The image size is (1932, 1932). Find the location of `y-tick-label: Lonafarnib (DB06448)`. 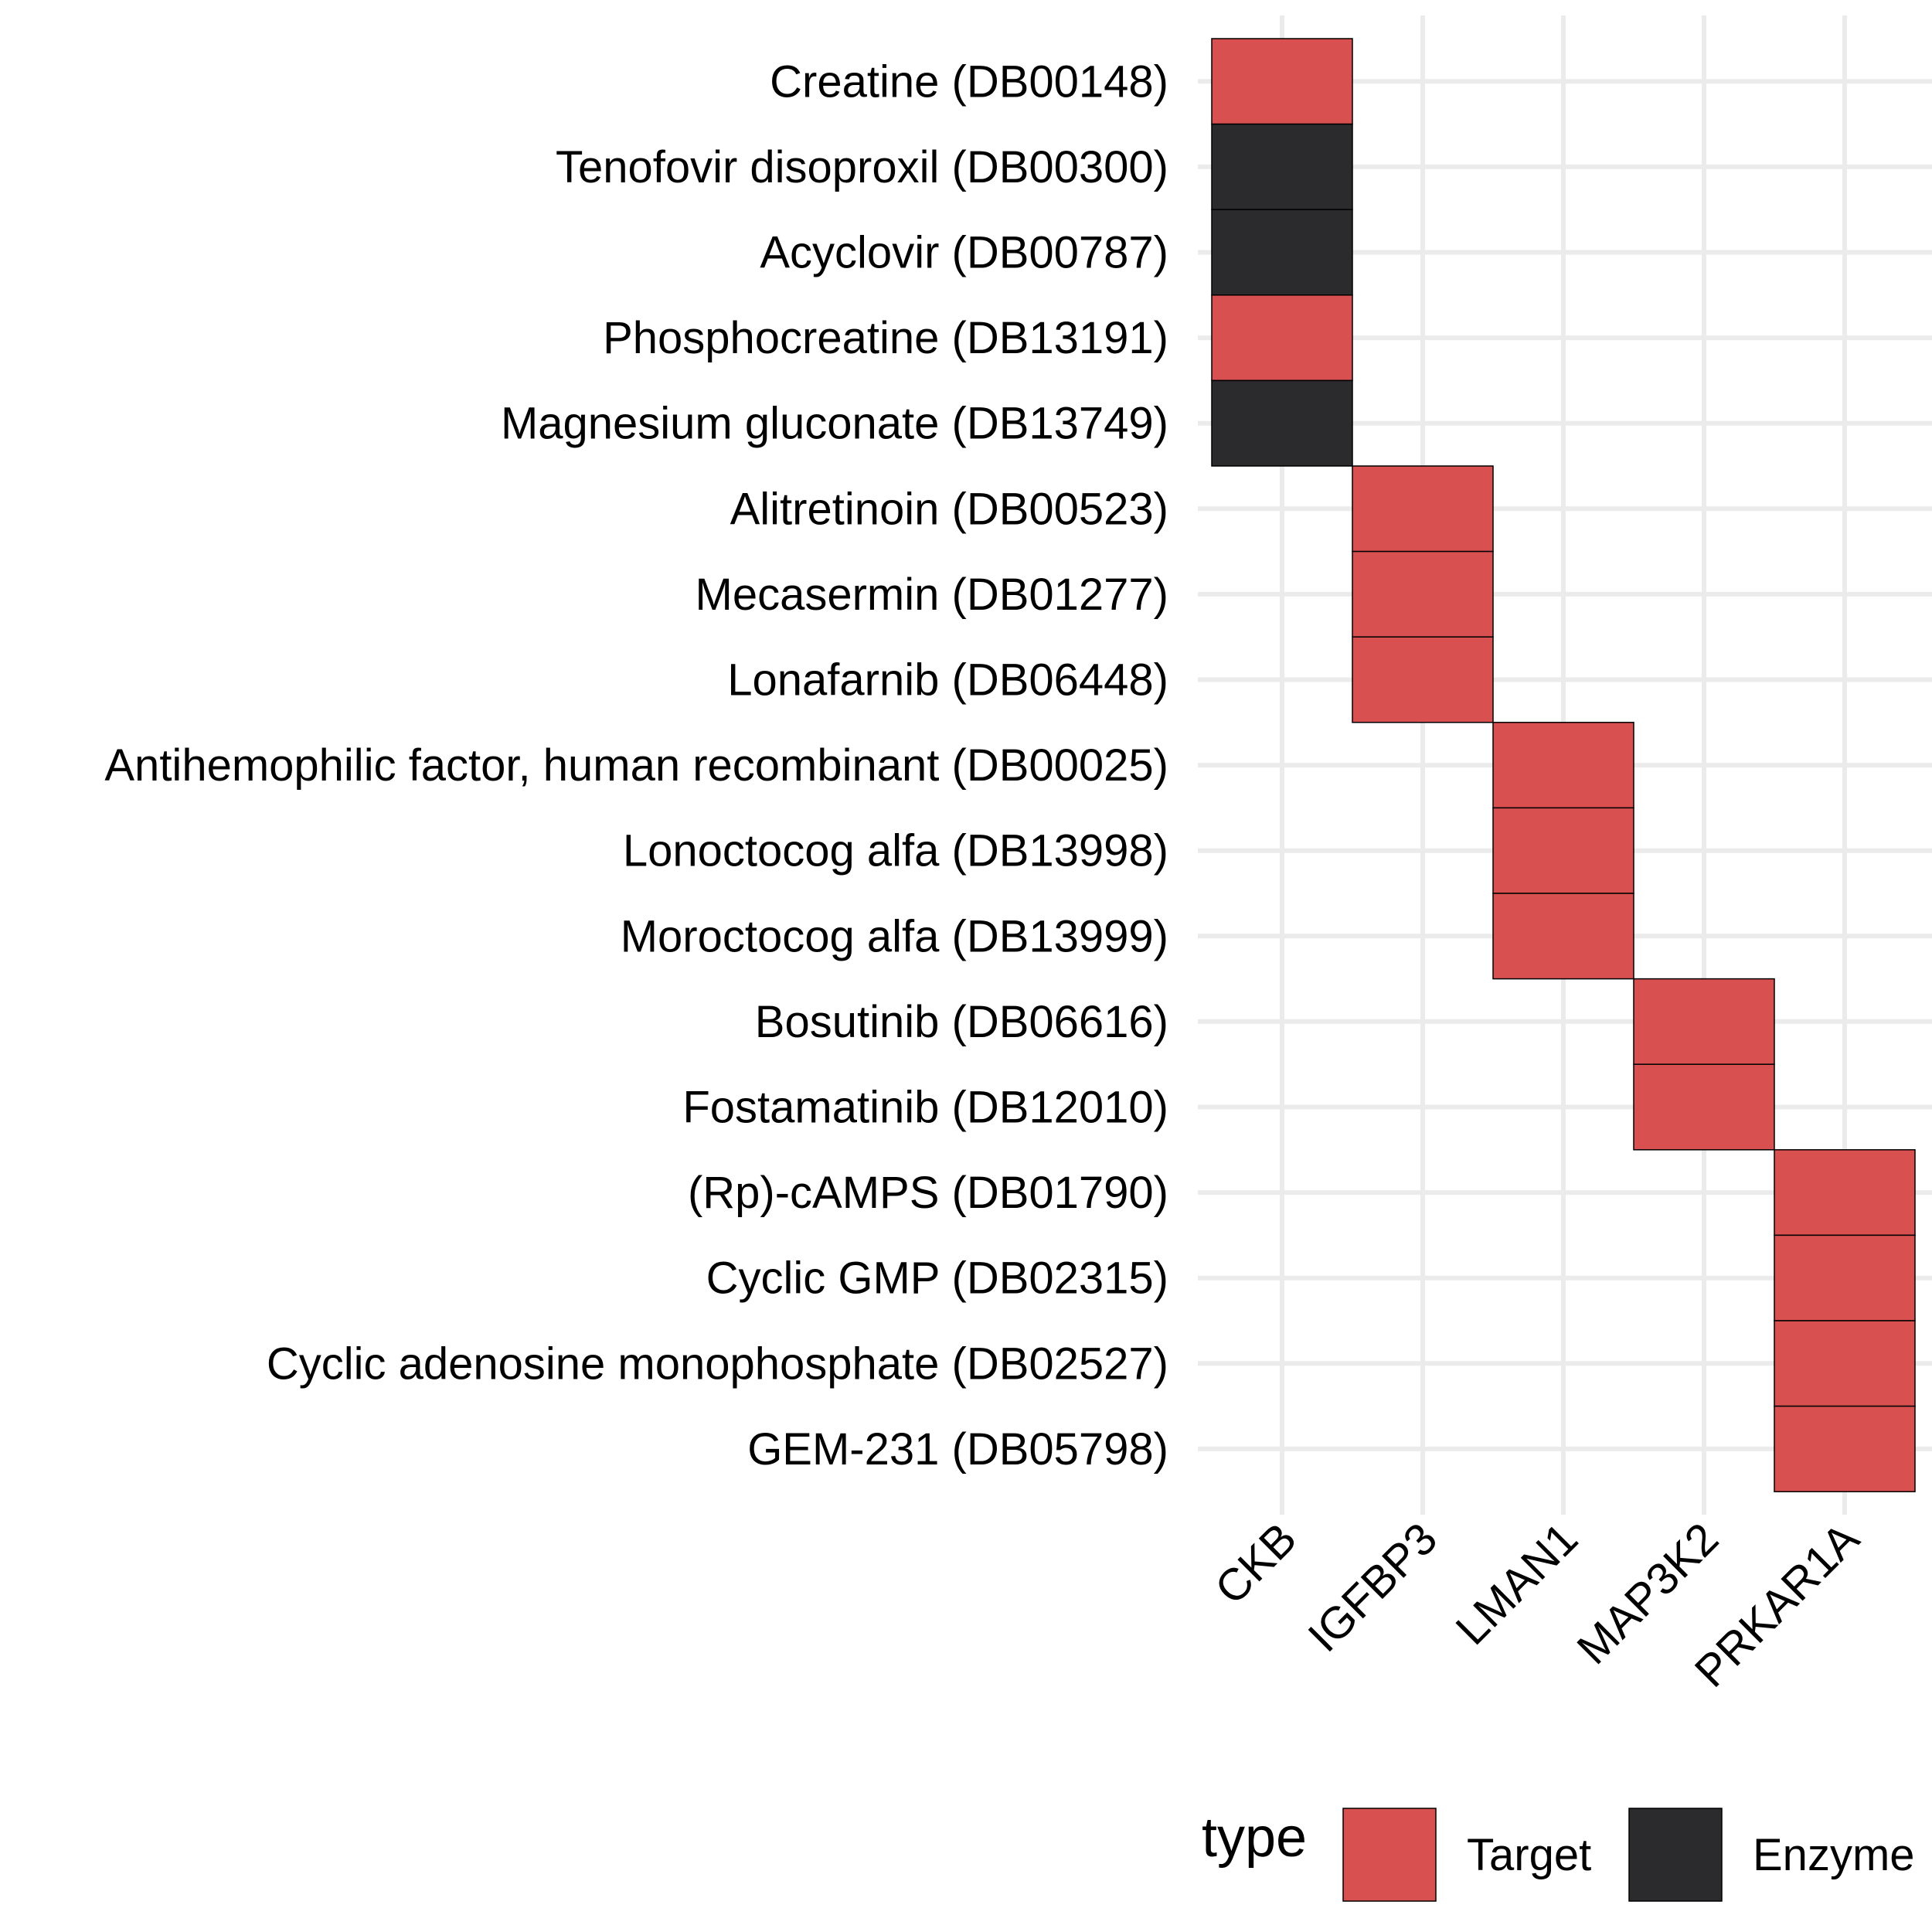

y-tick-label: Lonafarnib (DB06448) is located at coordinates (948, 681).